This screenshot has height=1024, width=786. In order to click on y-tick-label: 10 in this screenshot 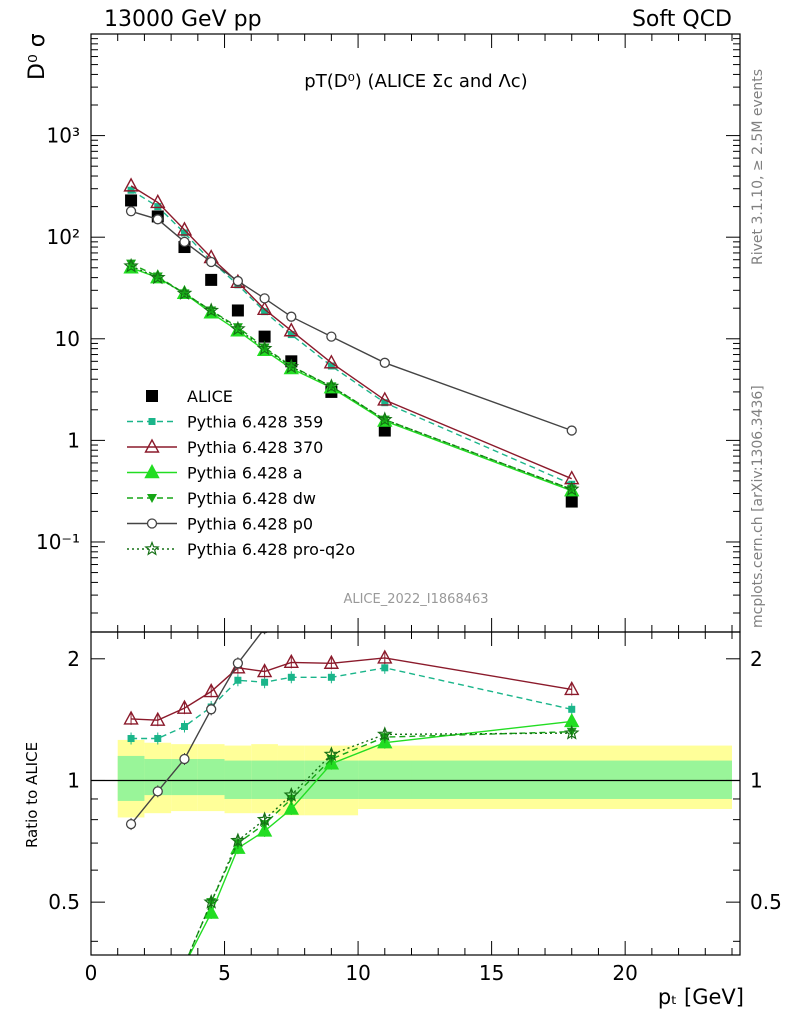, I will do `click(67, 339)`.